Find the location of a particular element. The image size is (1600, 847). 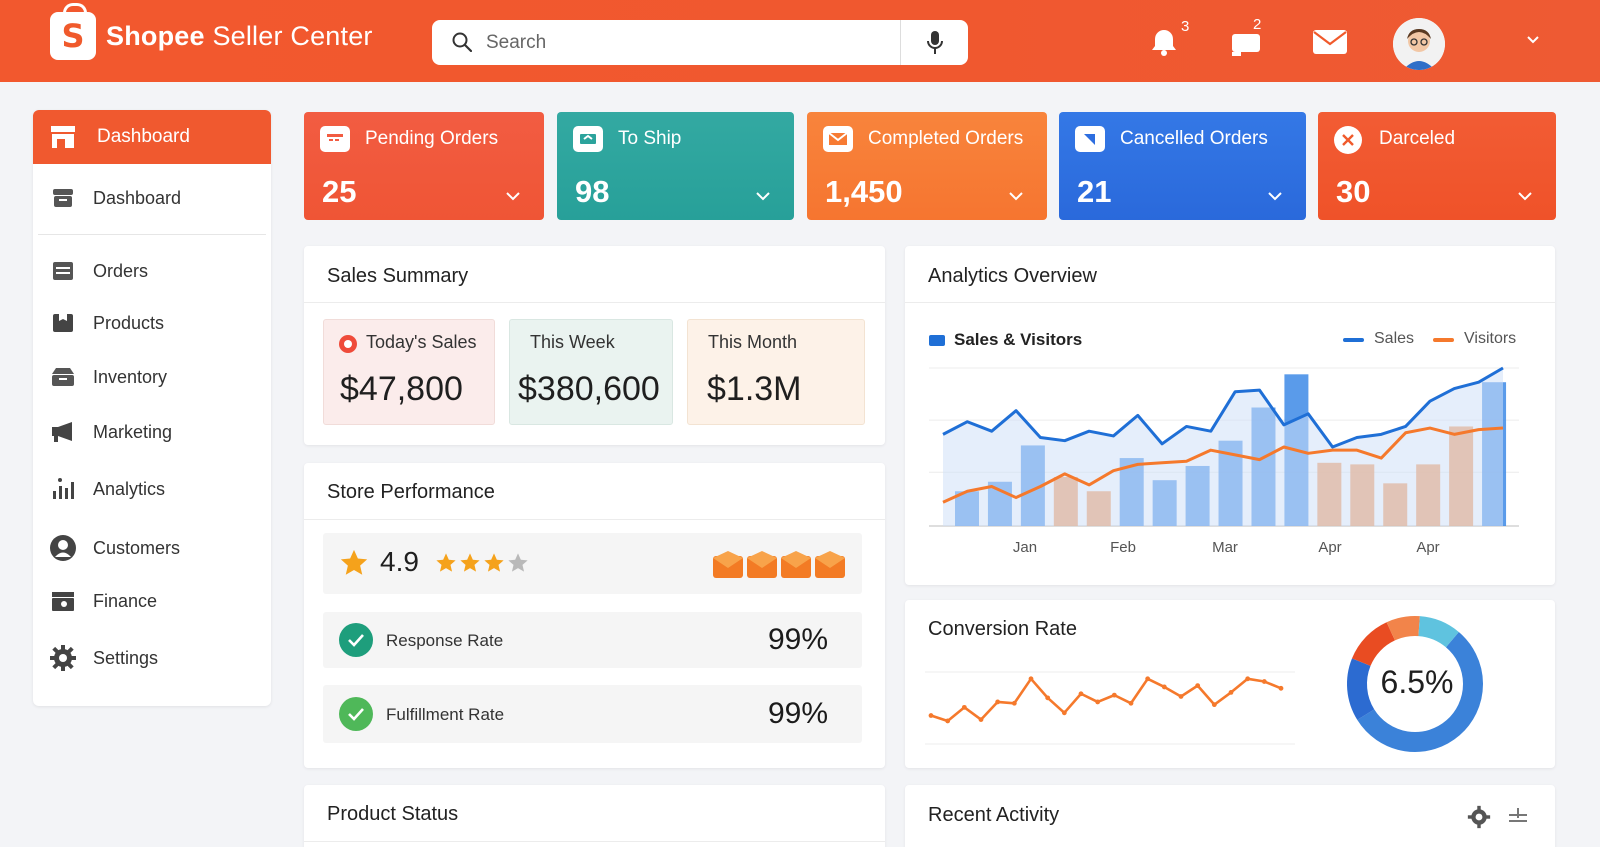

stat-value: 1,450 is located at coordinates (864, 191).